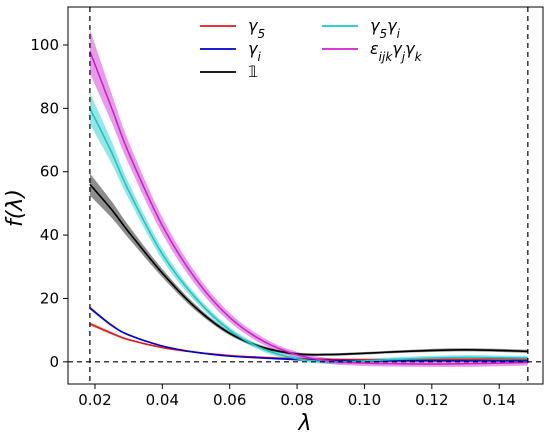  What do you see at coordinates (396, 51) in the screenshot?
I see `legend-label-4: εijkγjγk` at bounding box center [396, 51].